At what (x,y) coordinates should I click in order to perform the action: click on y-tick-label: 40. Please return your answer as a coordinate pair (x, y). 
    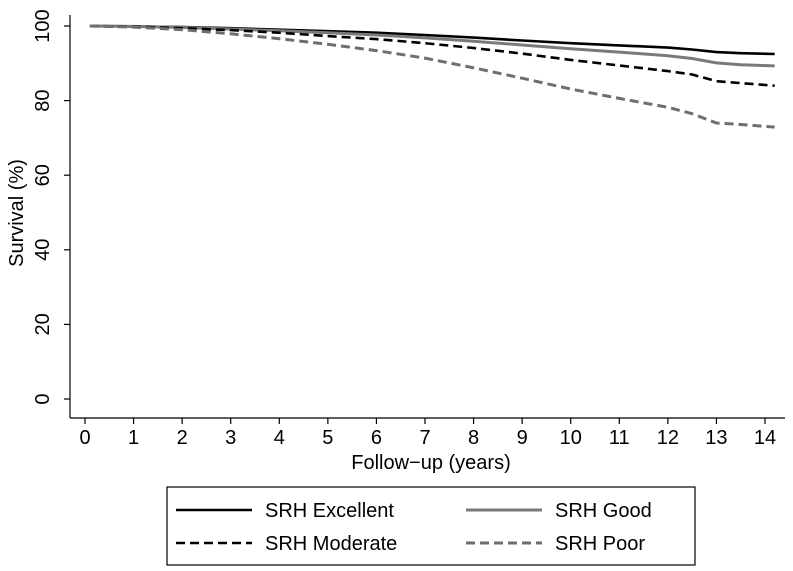
    Looking at the image, I should click on (43, 250).